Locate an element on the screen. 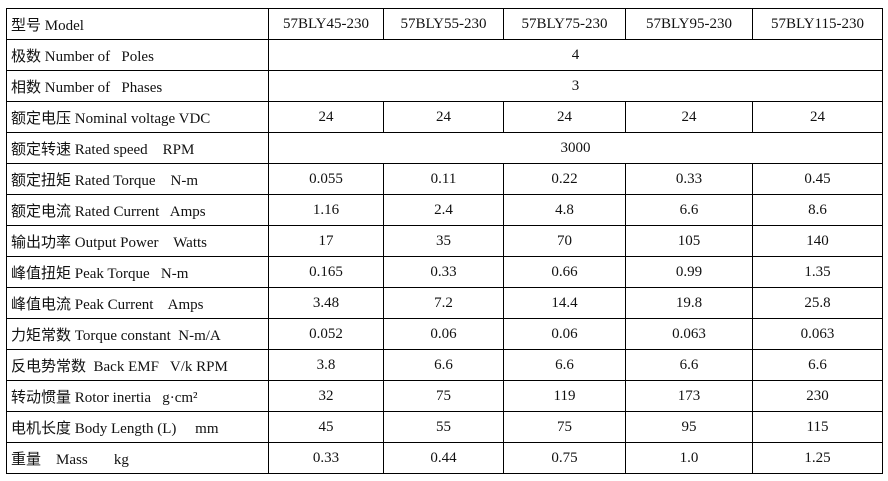 The width and height of the screenshot is (888, 481). cell: 0.11 is located at coordinates (443, 179).